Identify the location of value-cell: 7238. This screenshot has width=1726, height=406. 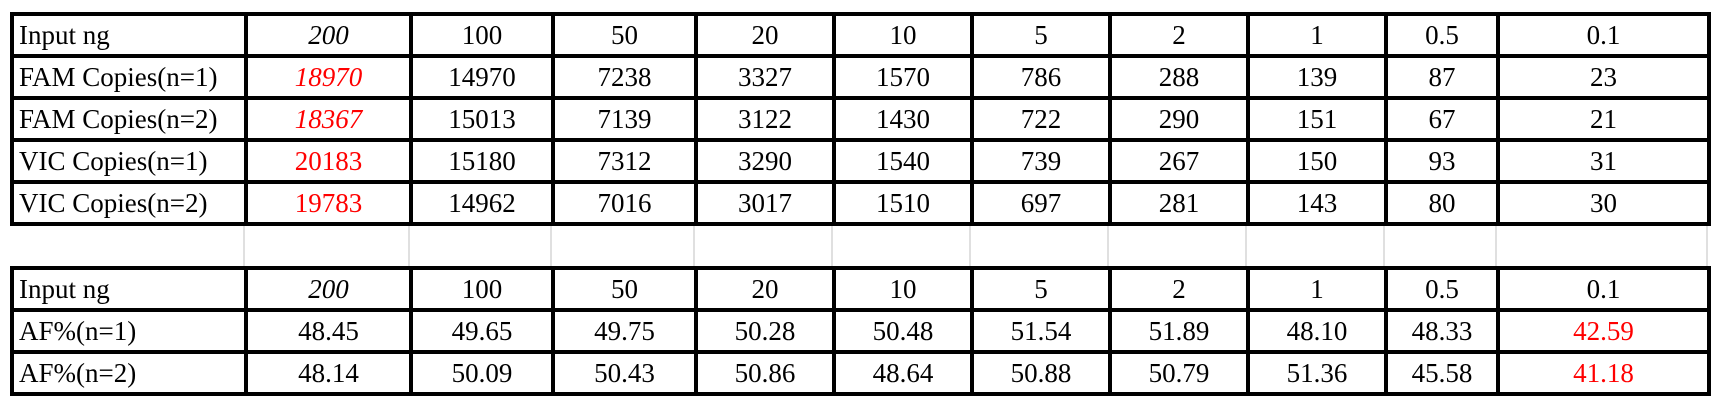
(624, 77).